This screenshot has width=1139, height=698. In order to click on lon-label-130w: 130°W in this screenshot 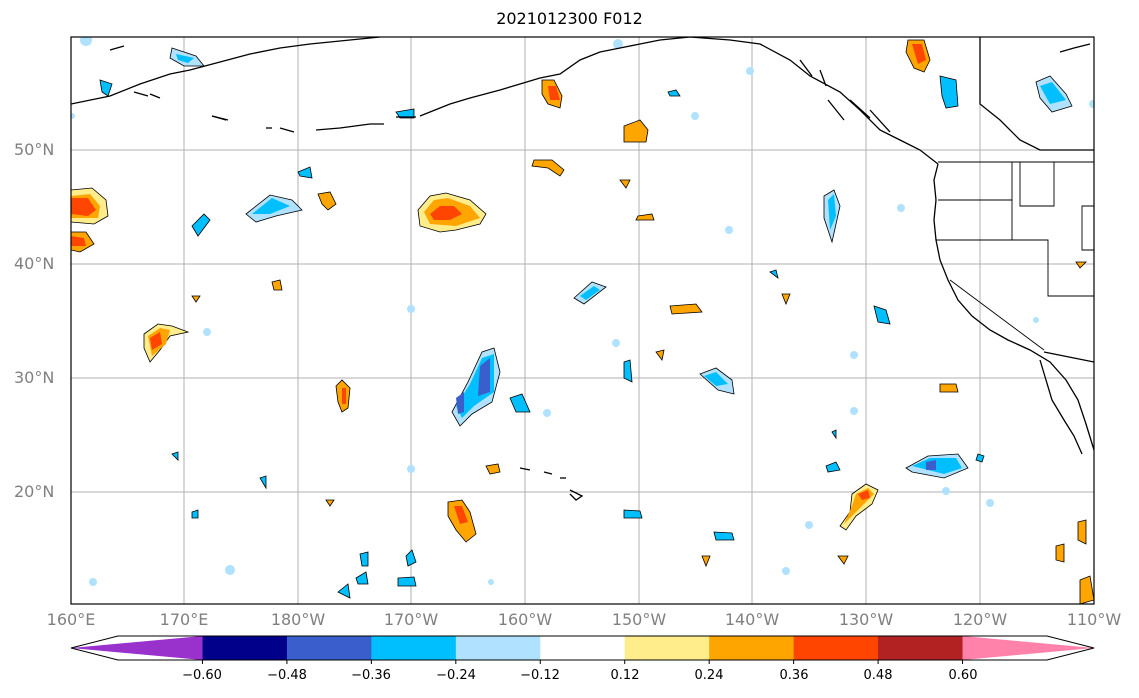, I will do `click(866, 619)`.